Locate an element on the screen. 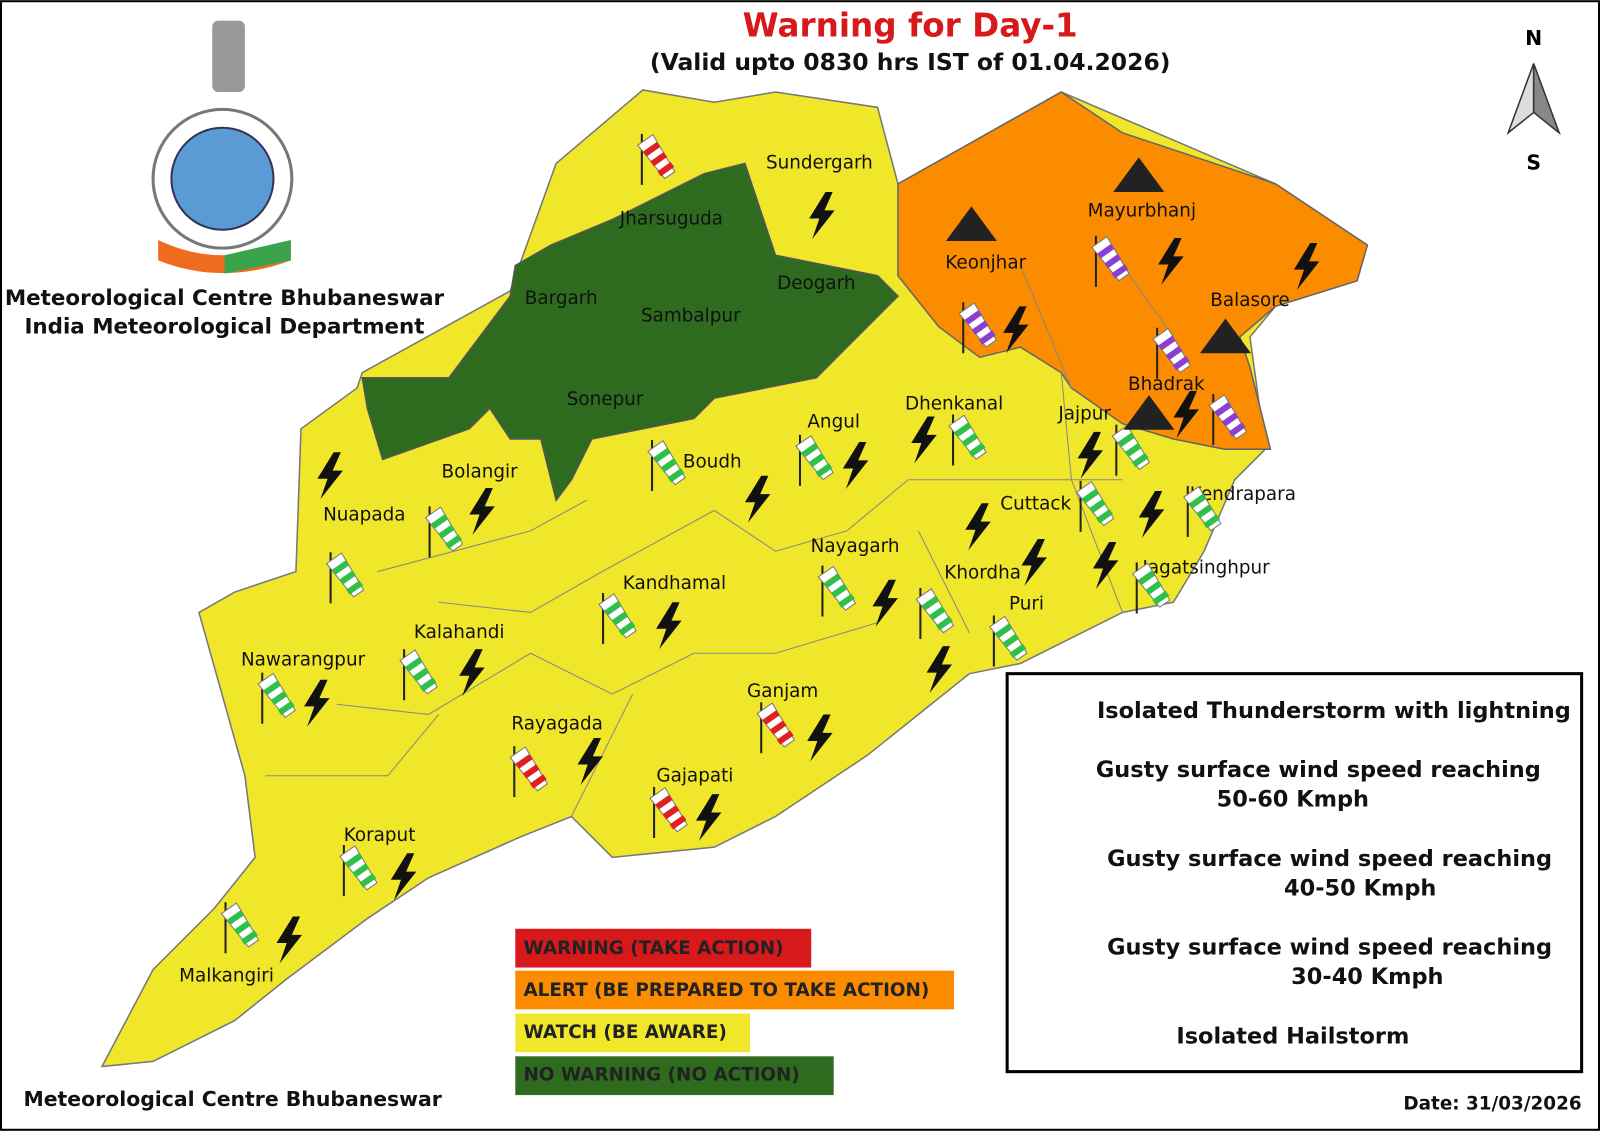 The width and height of the screenshot is (1600, 1131). district-label: Gajapati is located at coordinates (694, 776).